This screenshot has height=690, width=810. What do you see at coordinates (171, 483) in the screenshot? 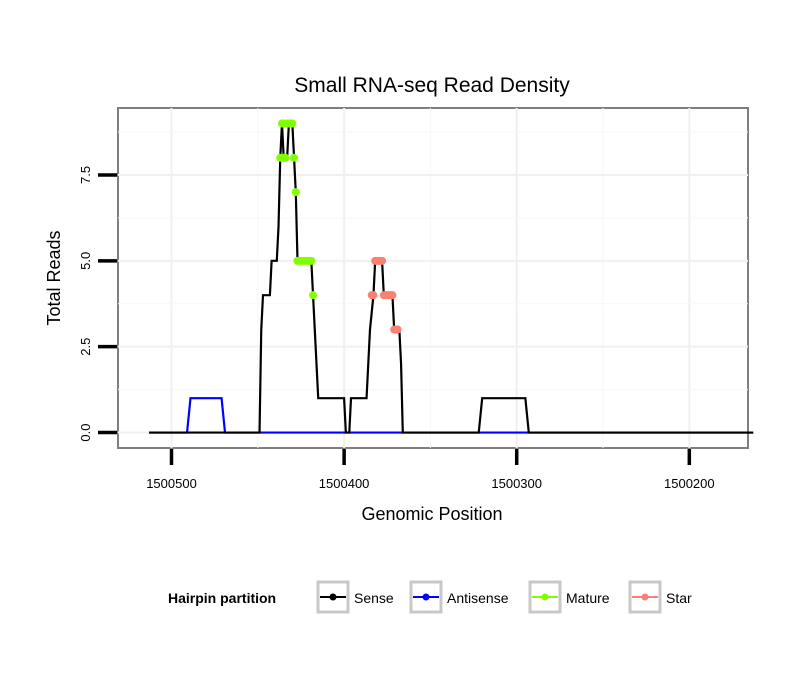
I see `x-tick-label: 1500500` at bounding box center [171, 483].